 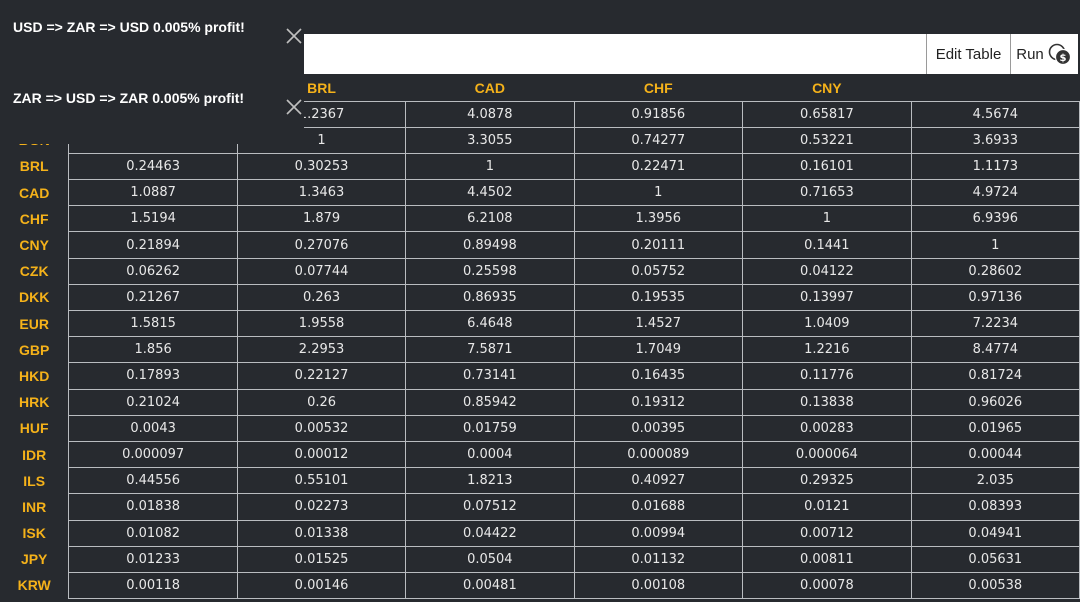 What do you see at coordinates (827, 297) in the screenshot?
I see `rate-cell: 0.13997` at bounding box center [827, 297].